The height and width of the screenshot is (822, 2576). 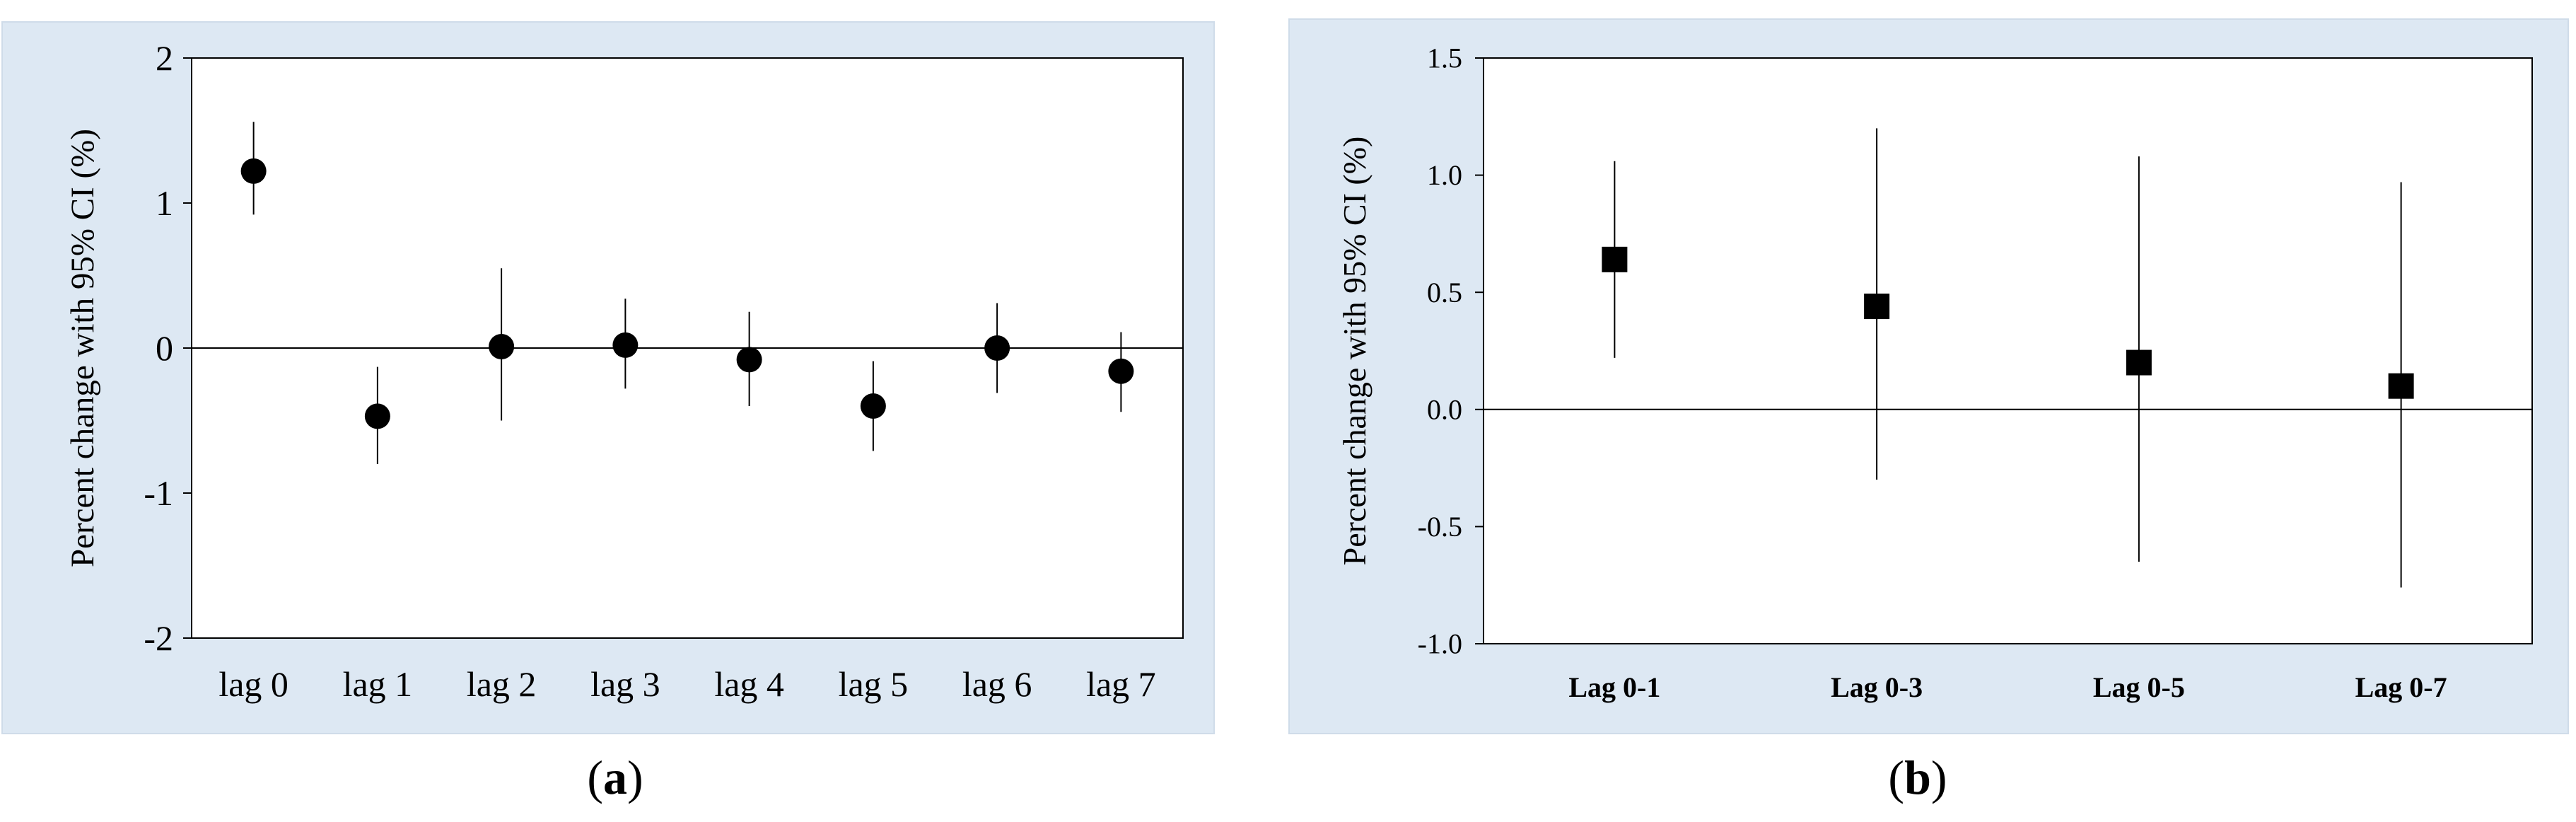 I want to click on chart-a-xtick-label: lag 0, so click(x=253, y=684).